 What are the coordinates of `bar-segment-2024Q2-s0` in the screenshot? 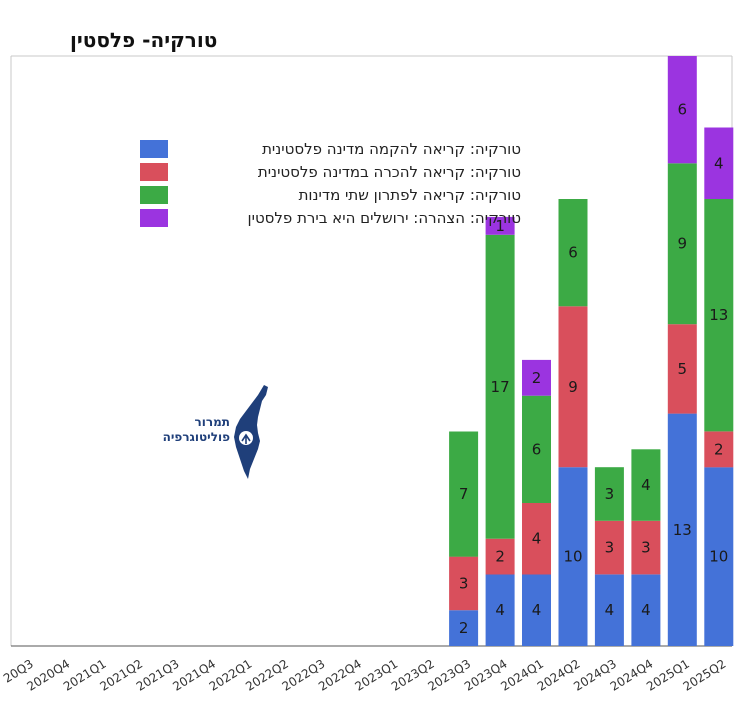 It's located at (573, 556).